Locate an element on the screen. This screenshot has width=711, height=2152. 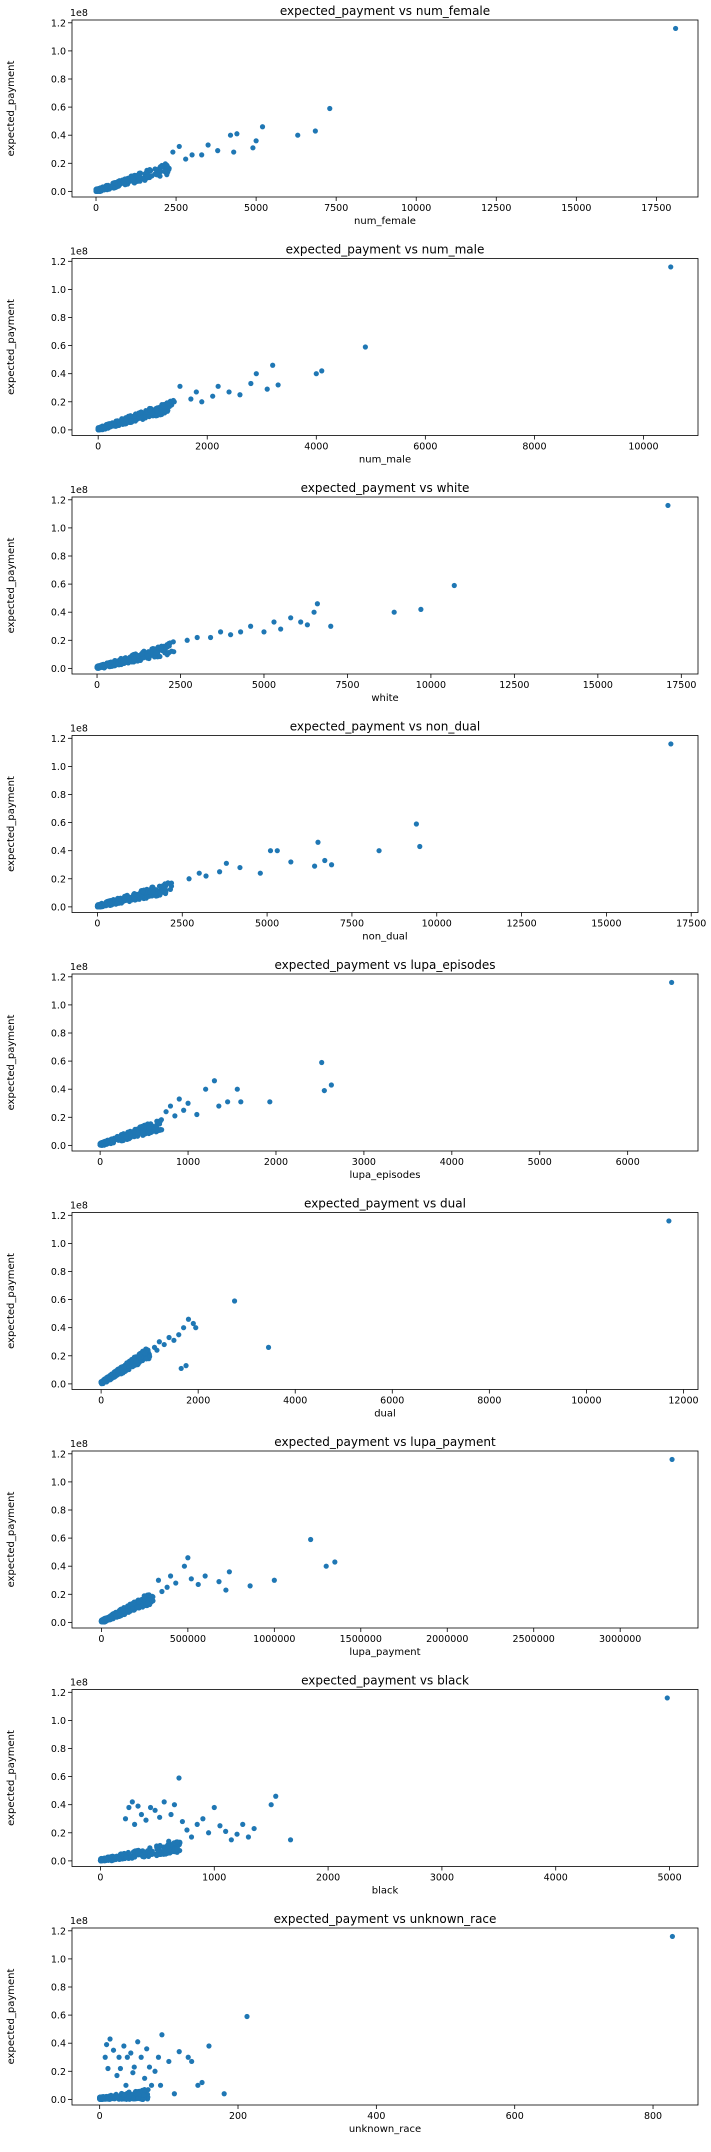
x-tick-label: 8000 is located at coordinates (534, 447).